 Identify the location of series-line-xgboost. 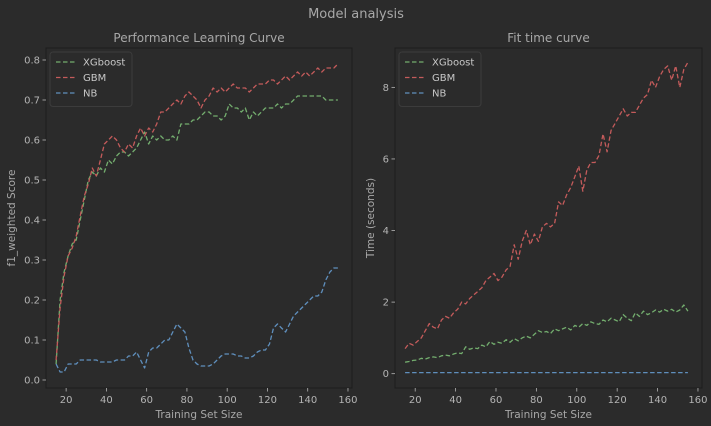
(546, 333).